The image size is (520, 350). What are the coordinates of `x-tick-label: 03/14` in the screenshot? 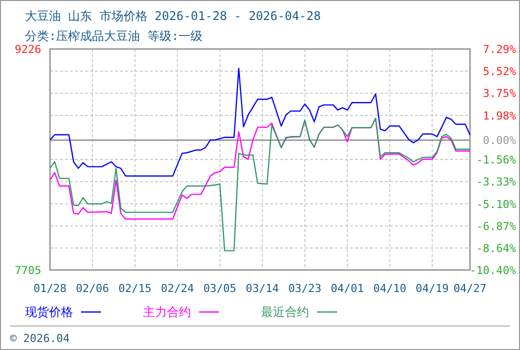 It's located at (263, 288).